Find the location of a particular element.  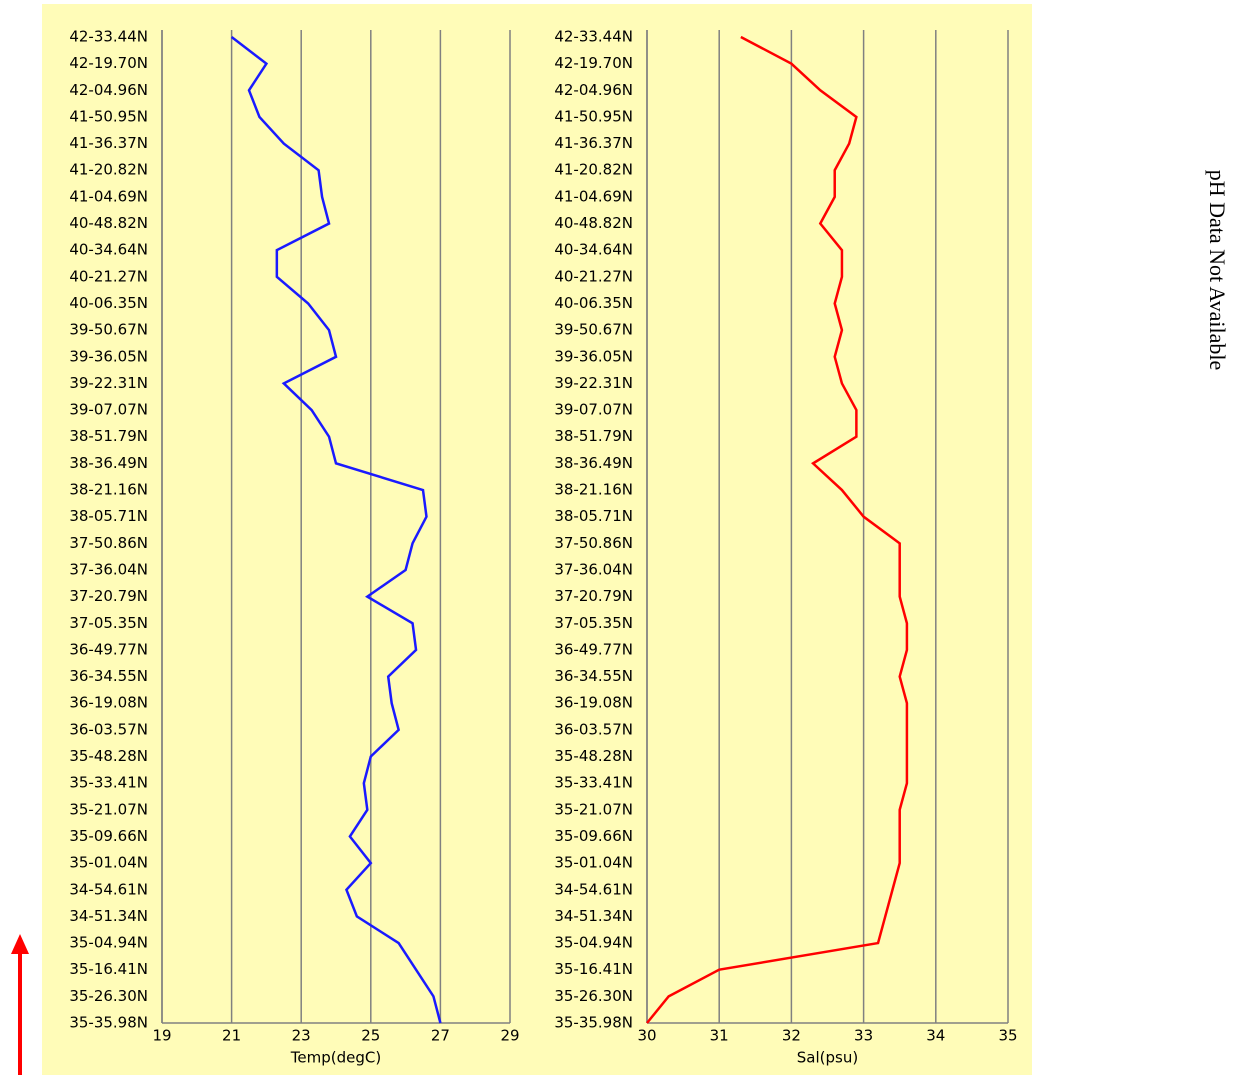

x-tick-label: 21 is located at coordinates (231, 1036).